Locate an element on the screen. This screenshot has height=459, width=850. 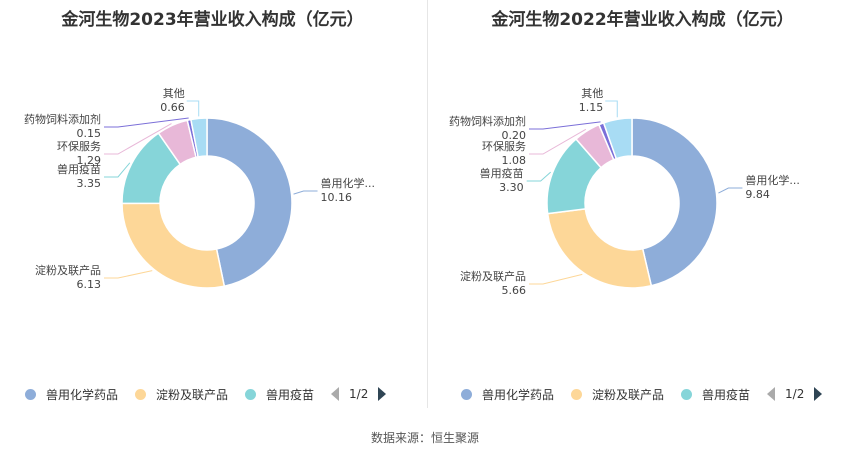
chart-title-2023: 金河生物2023年营业收入构成（亿元） is located at coordinates (212, 20).